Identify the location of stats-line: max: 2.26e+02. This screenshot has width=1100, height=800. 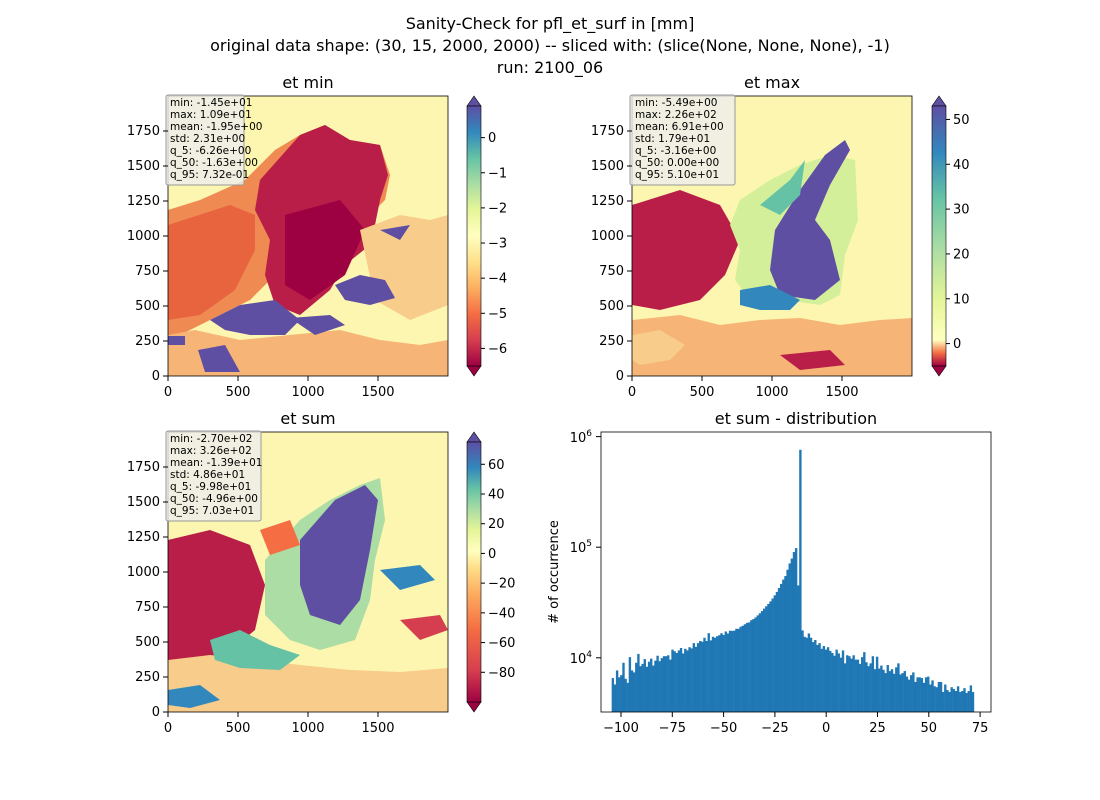
(676, 115).